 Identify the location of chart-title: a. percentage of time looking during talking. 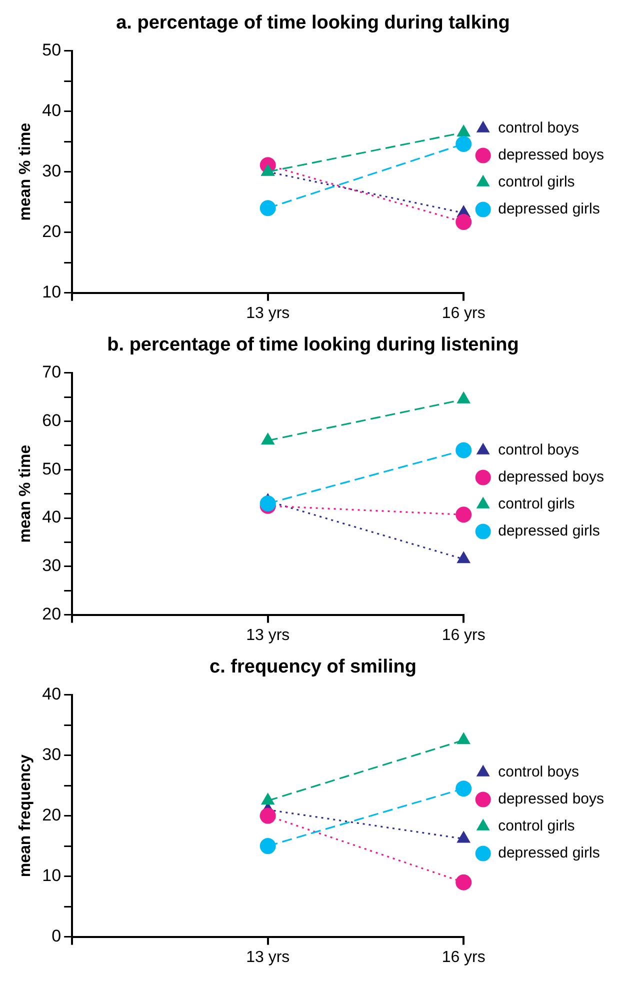
(313, 23).